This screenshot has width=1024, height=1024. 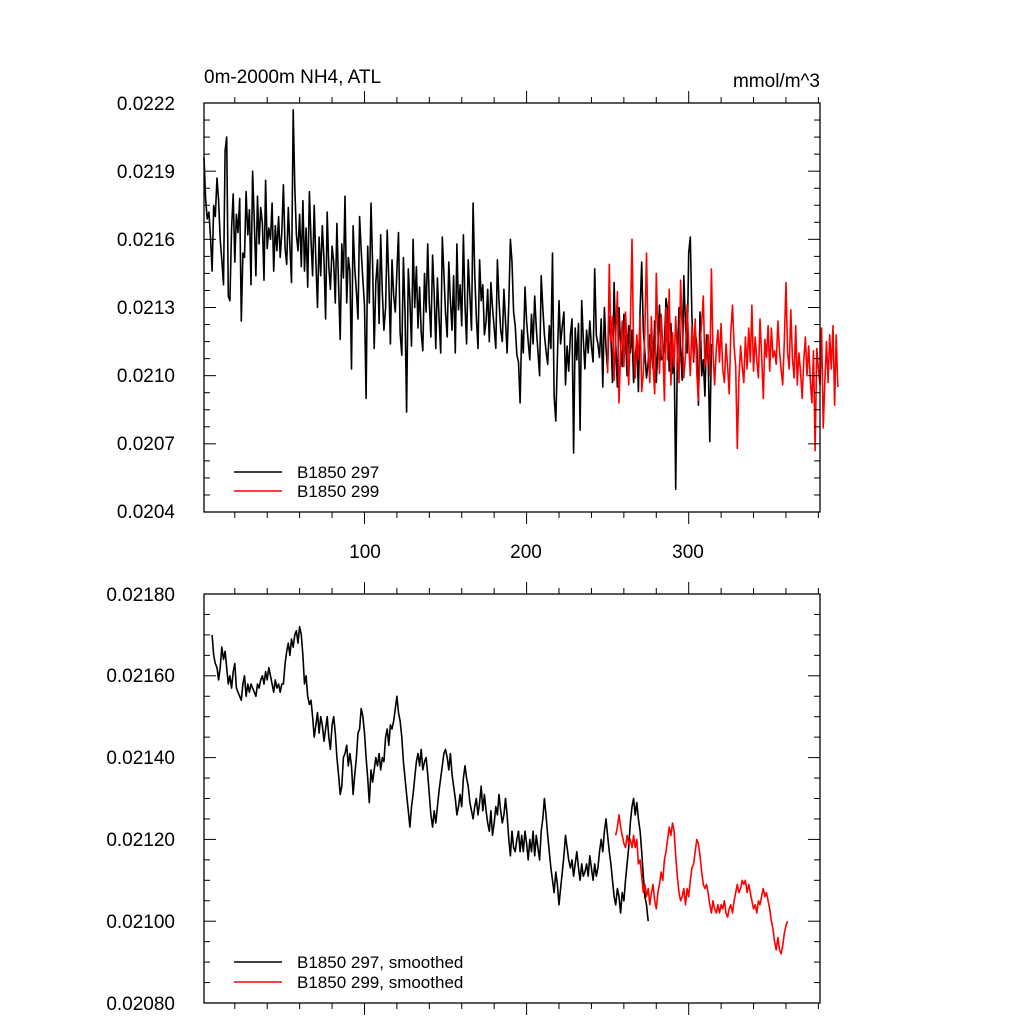 I want to click on y-tick-label: 0.02080, so click(x=140, y=1004).